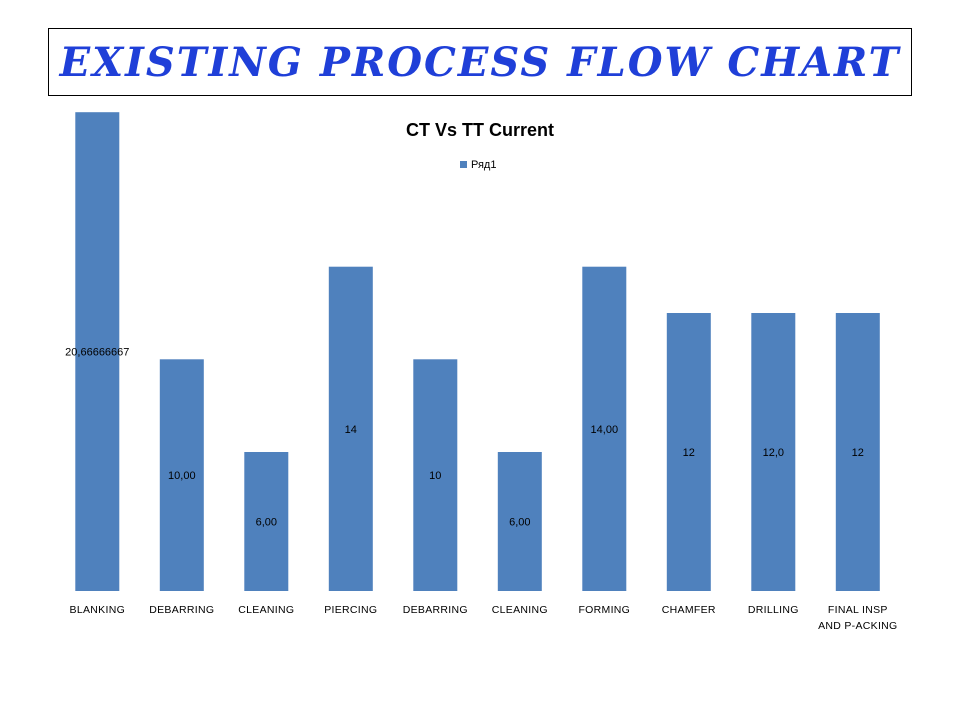 The width and height of the screenshot is (960, 720). What do you see at coordinates (520, 610) in the screenshot?
I see `x-tick-label-6: CLEANING` at bounding box center [520, 610].